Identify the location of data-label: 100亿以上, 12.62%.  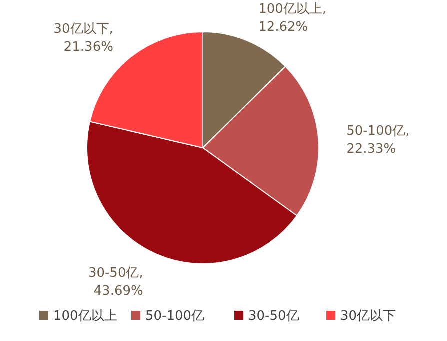
(292, 19).